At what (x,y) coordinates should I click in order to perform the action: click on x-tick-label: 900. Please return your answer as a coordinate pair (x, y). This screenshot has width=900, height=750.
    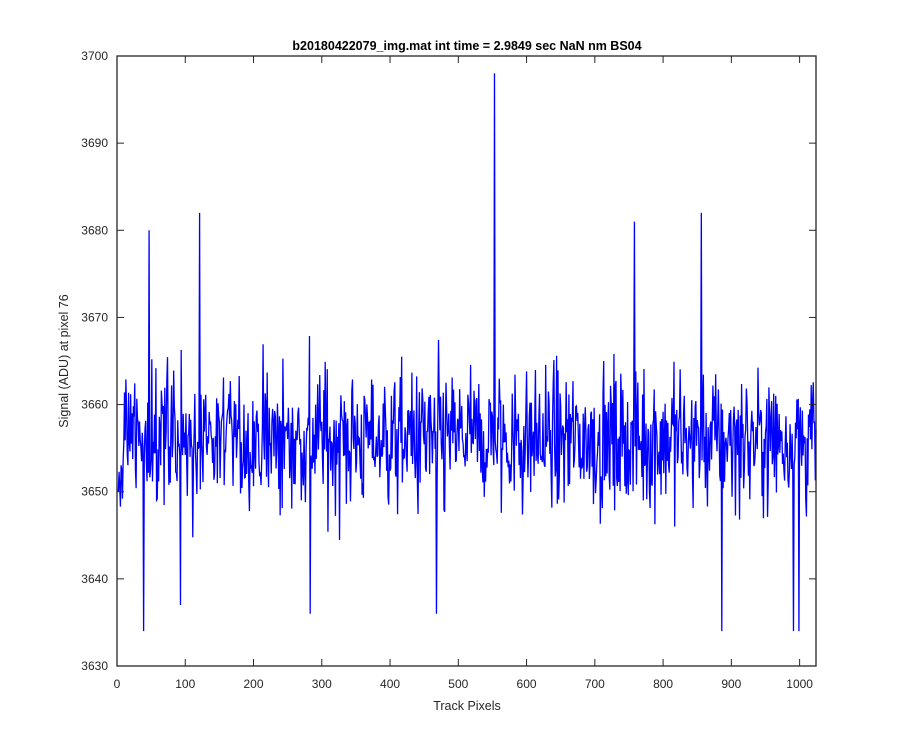
    Looking at the image, I should click on (731, 684).